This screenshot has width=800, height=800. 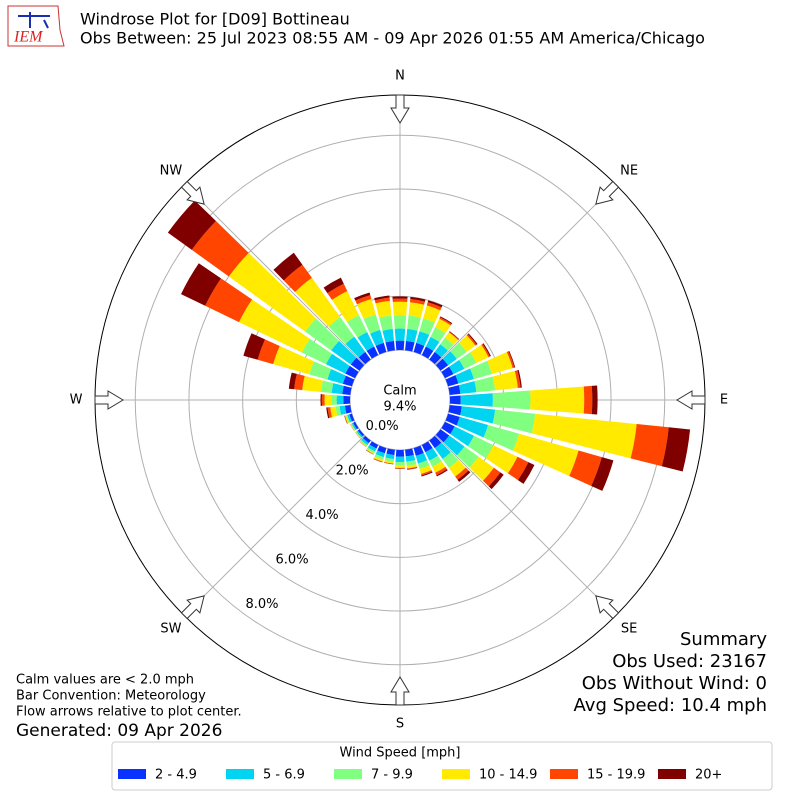 I want to click on summary: Avg Speed: 10.4 mph, so click(x=670, y=705).